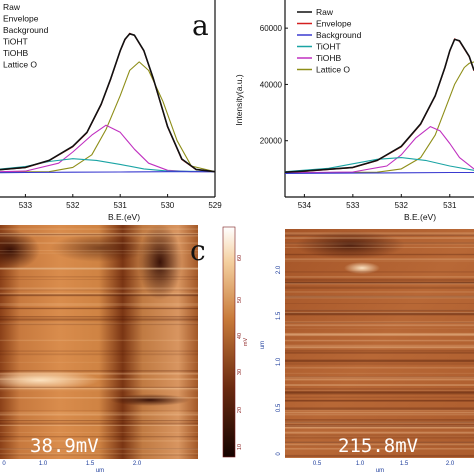 The image size is (474, 474). I want to click on y-axis-label: Intensity(a.u.), so click(239, 100).